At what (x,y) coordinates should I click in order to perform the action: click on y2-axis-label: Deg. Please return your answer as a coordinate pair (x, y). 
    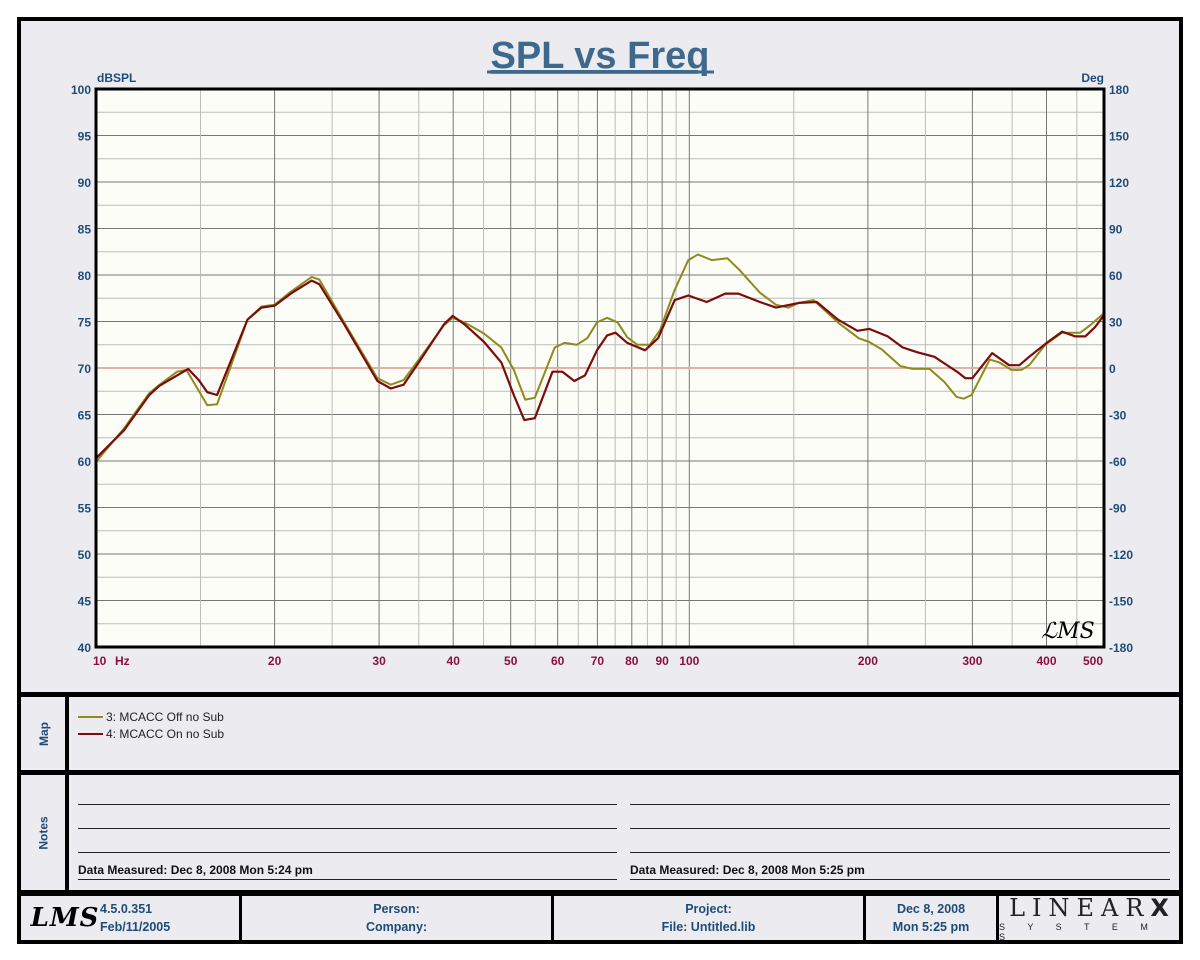
    Looking at the image, I should click on (1092, 78).